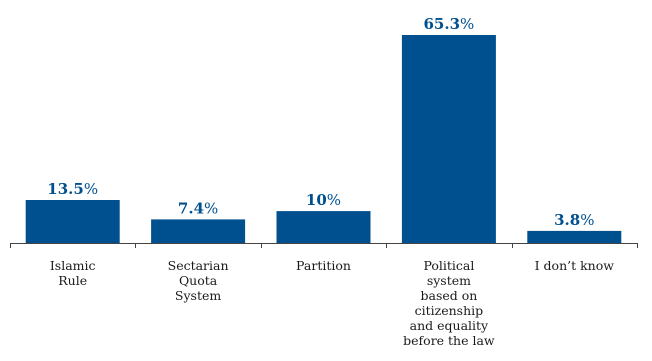  I want to click on bar-value-label: 10%, so click(323, 200).